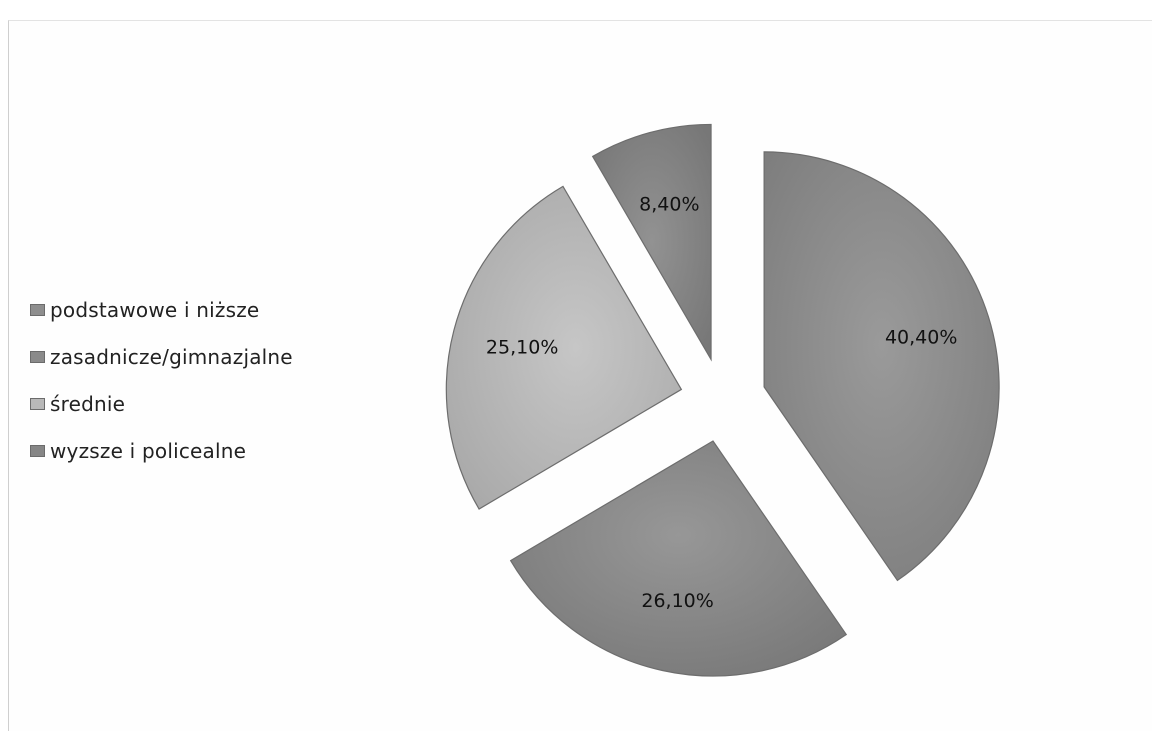  What do you see at coordinates (678, 558) in the screenshot?
I see `slice-zasadnicze` at bounding box center [678, 558].